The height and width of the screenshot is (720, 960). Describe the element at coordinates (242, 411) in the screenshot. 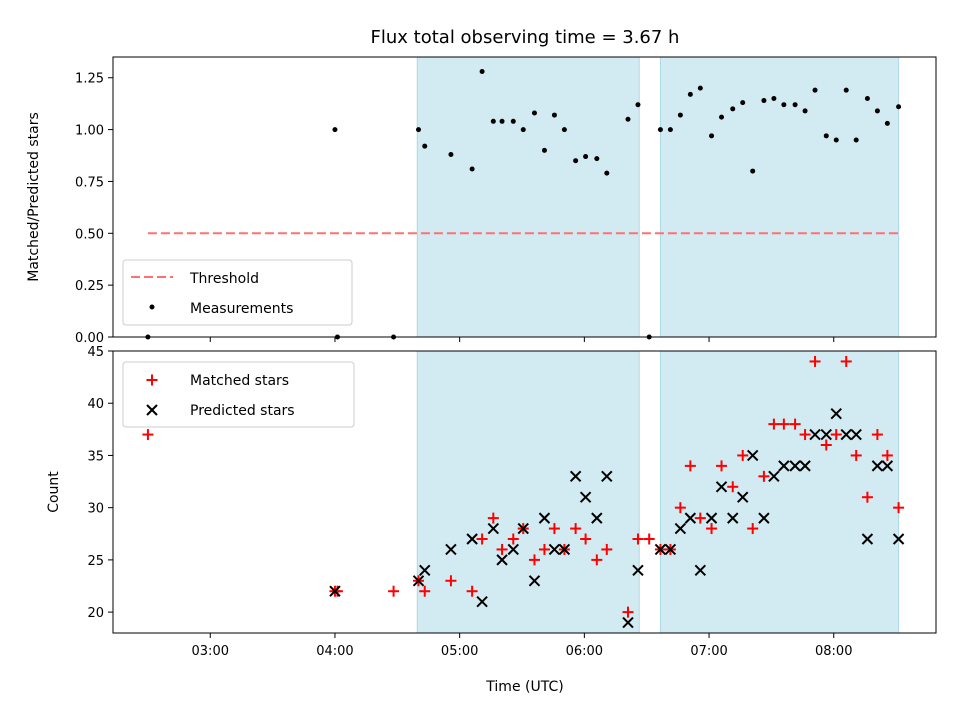

I see `legend-predicted-label: Predicted stars` at that location.